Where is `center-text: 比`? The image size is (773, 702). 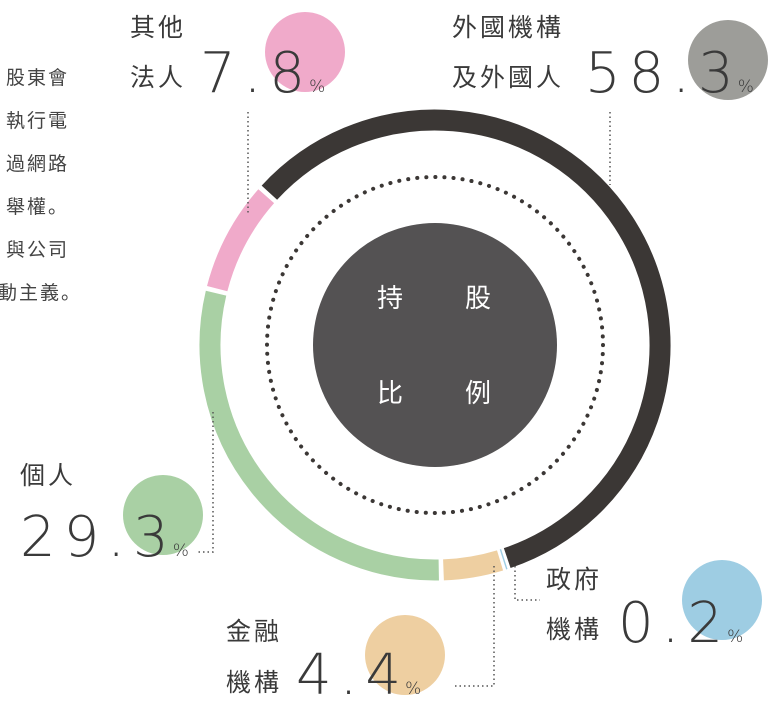
center-text: 比 is located at coordinates (390, 394).